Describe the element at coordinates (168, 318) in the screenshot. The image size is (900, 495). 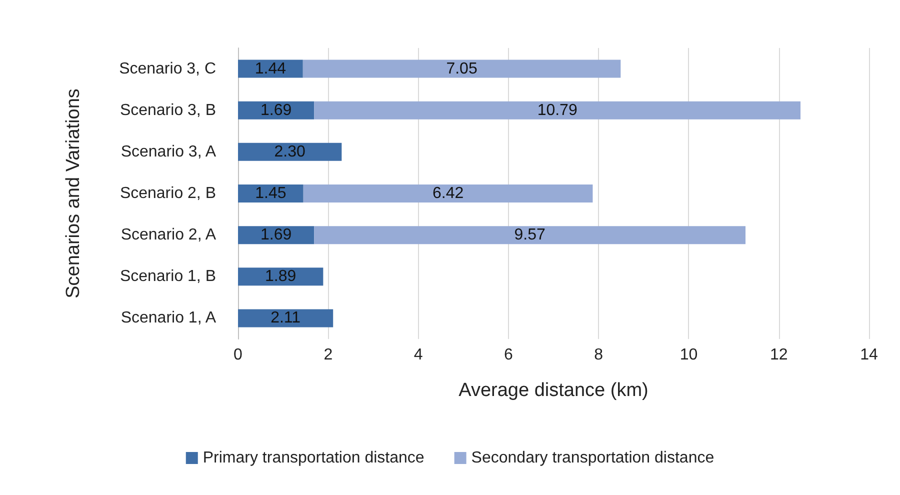
I see `y-tick-label: Scenario 1, A` at that location.